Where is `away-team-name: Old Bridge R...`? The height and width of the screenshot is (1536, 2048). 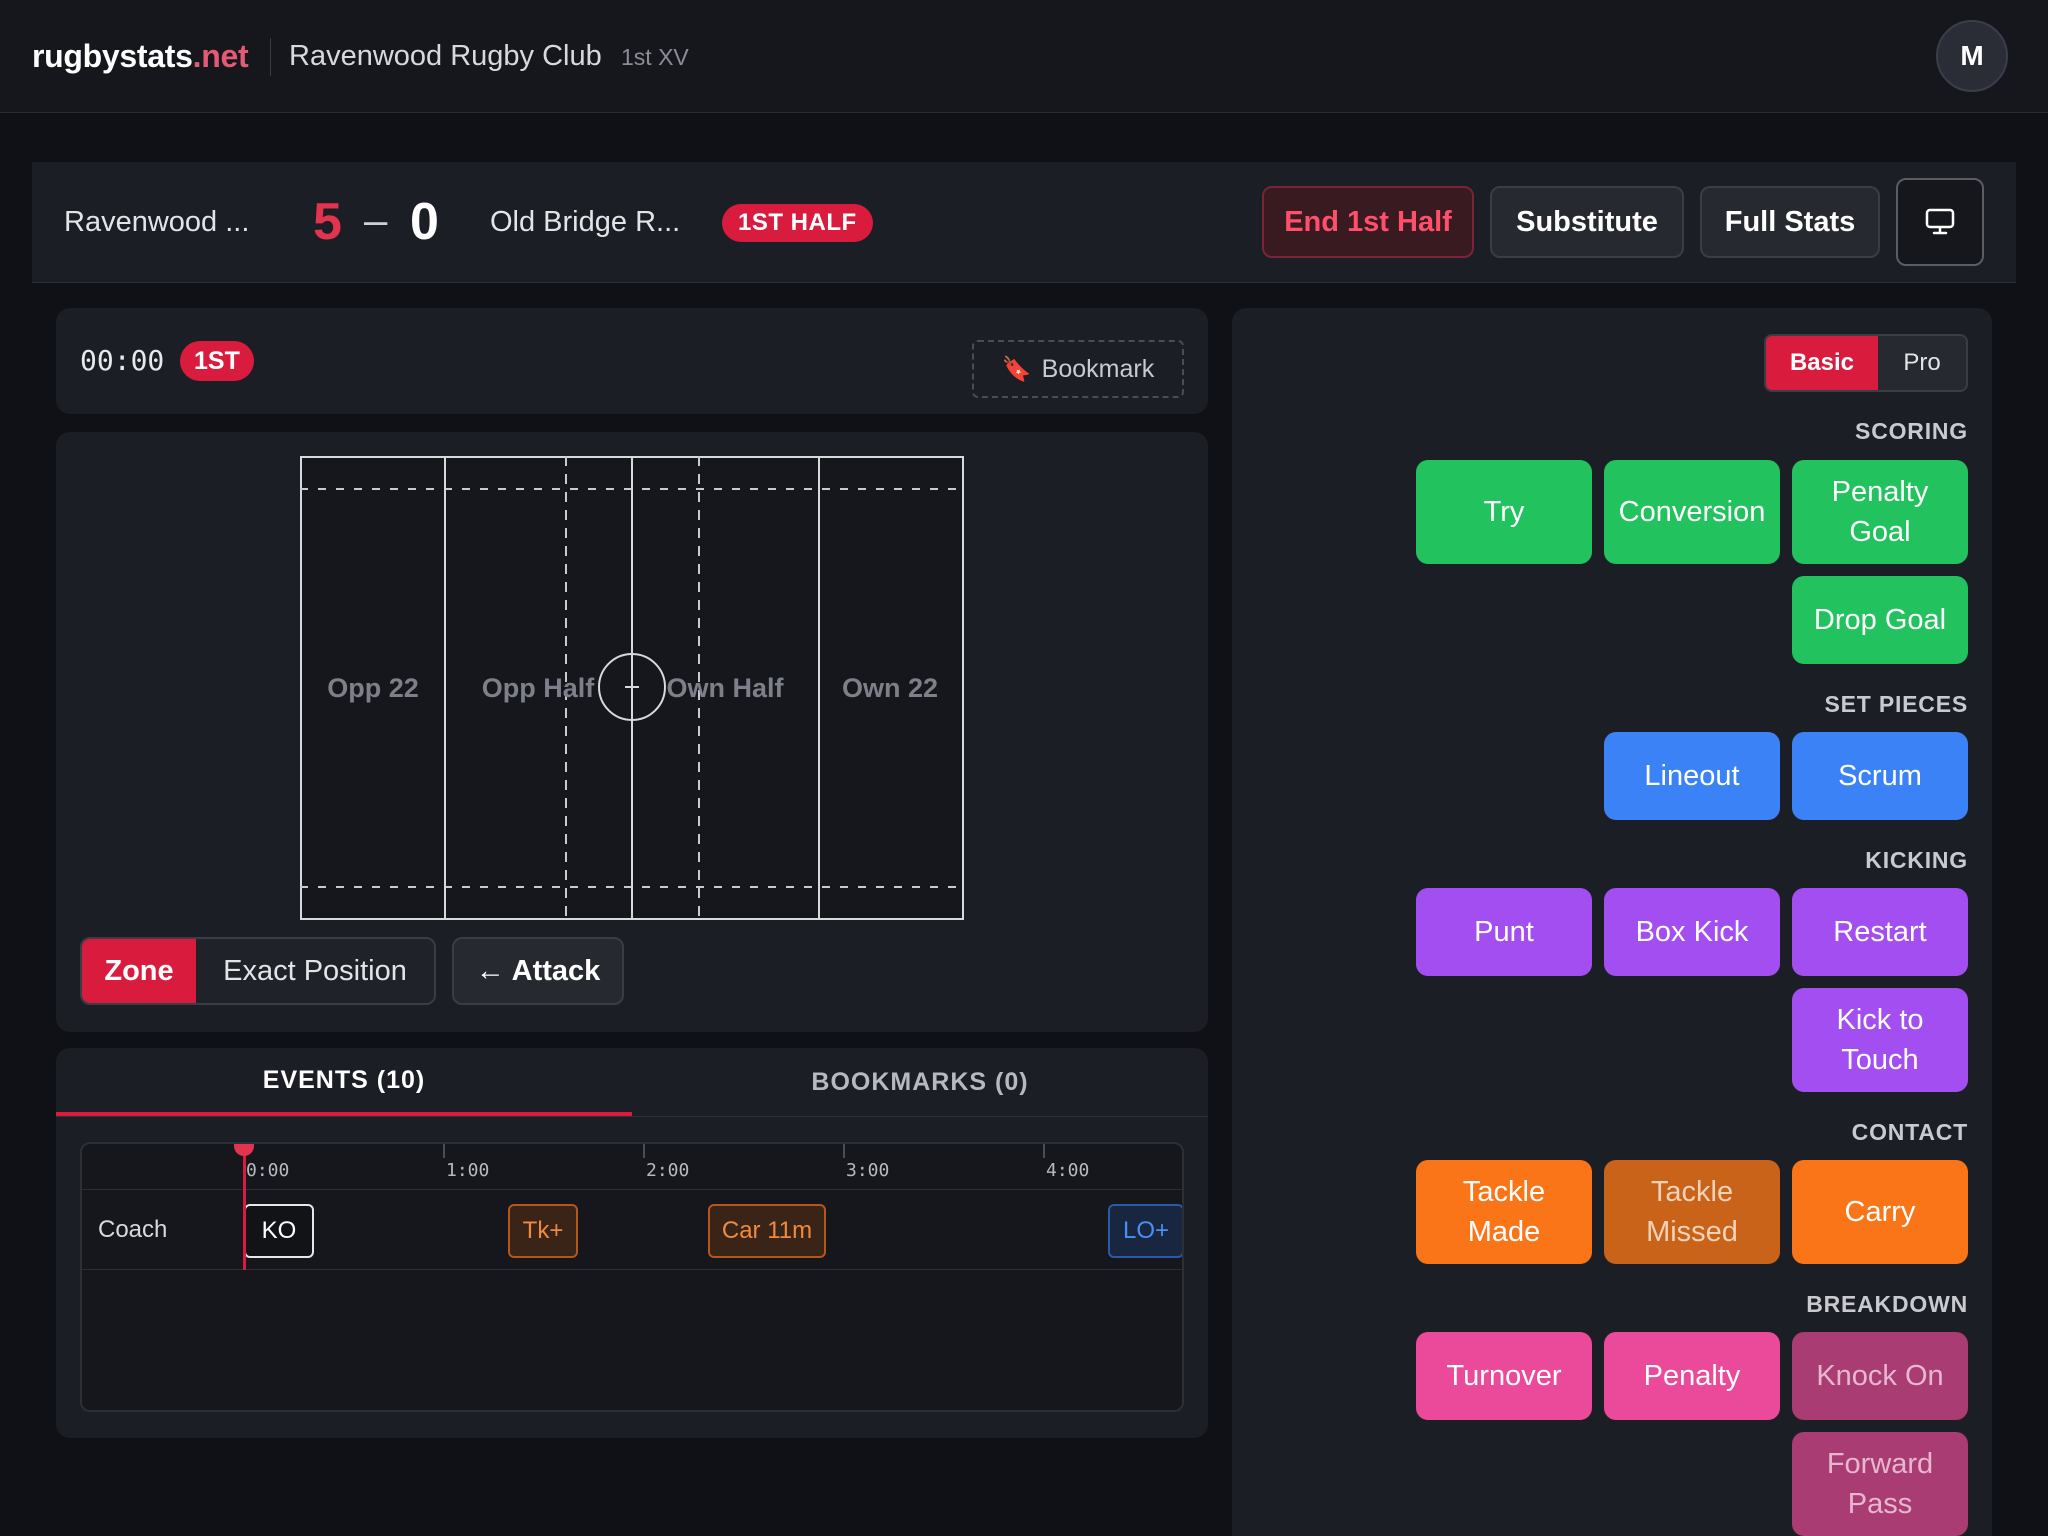 away-team-name: Old Bridge R... is located at coordinates (585, 222).